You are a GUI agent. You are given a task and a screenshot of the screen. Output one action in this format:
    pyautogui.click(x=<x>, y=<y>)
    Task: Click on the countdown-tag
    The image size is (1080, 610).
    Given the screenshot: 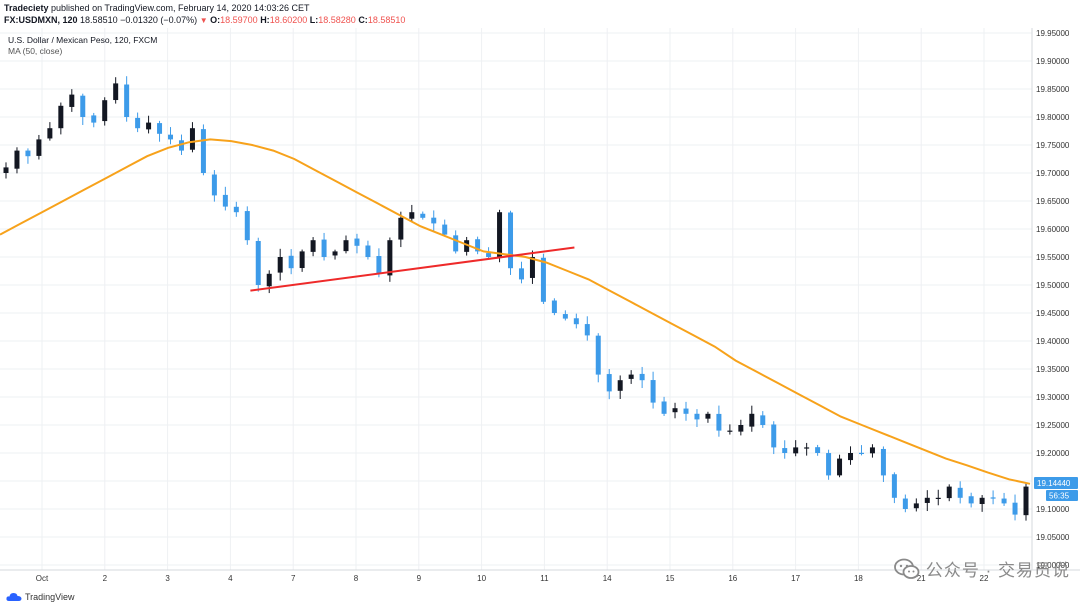 What is the action you would take?
    pyautogui.click(x=1062, y=495)
    